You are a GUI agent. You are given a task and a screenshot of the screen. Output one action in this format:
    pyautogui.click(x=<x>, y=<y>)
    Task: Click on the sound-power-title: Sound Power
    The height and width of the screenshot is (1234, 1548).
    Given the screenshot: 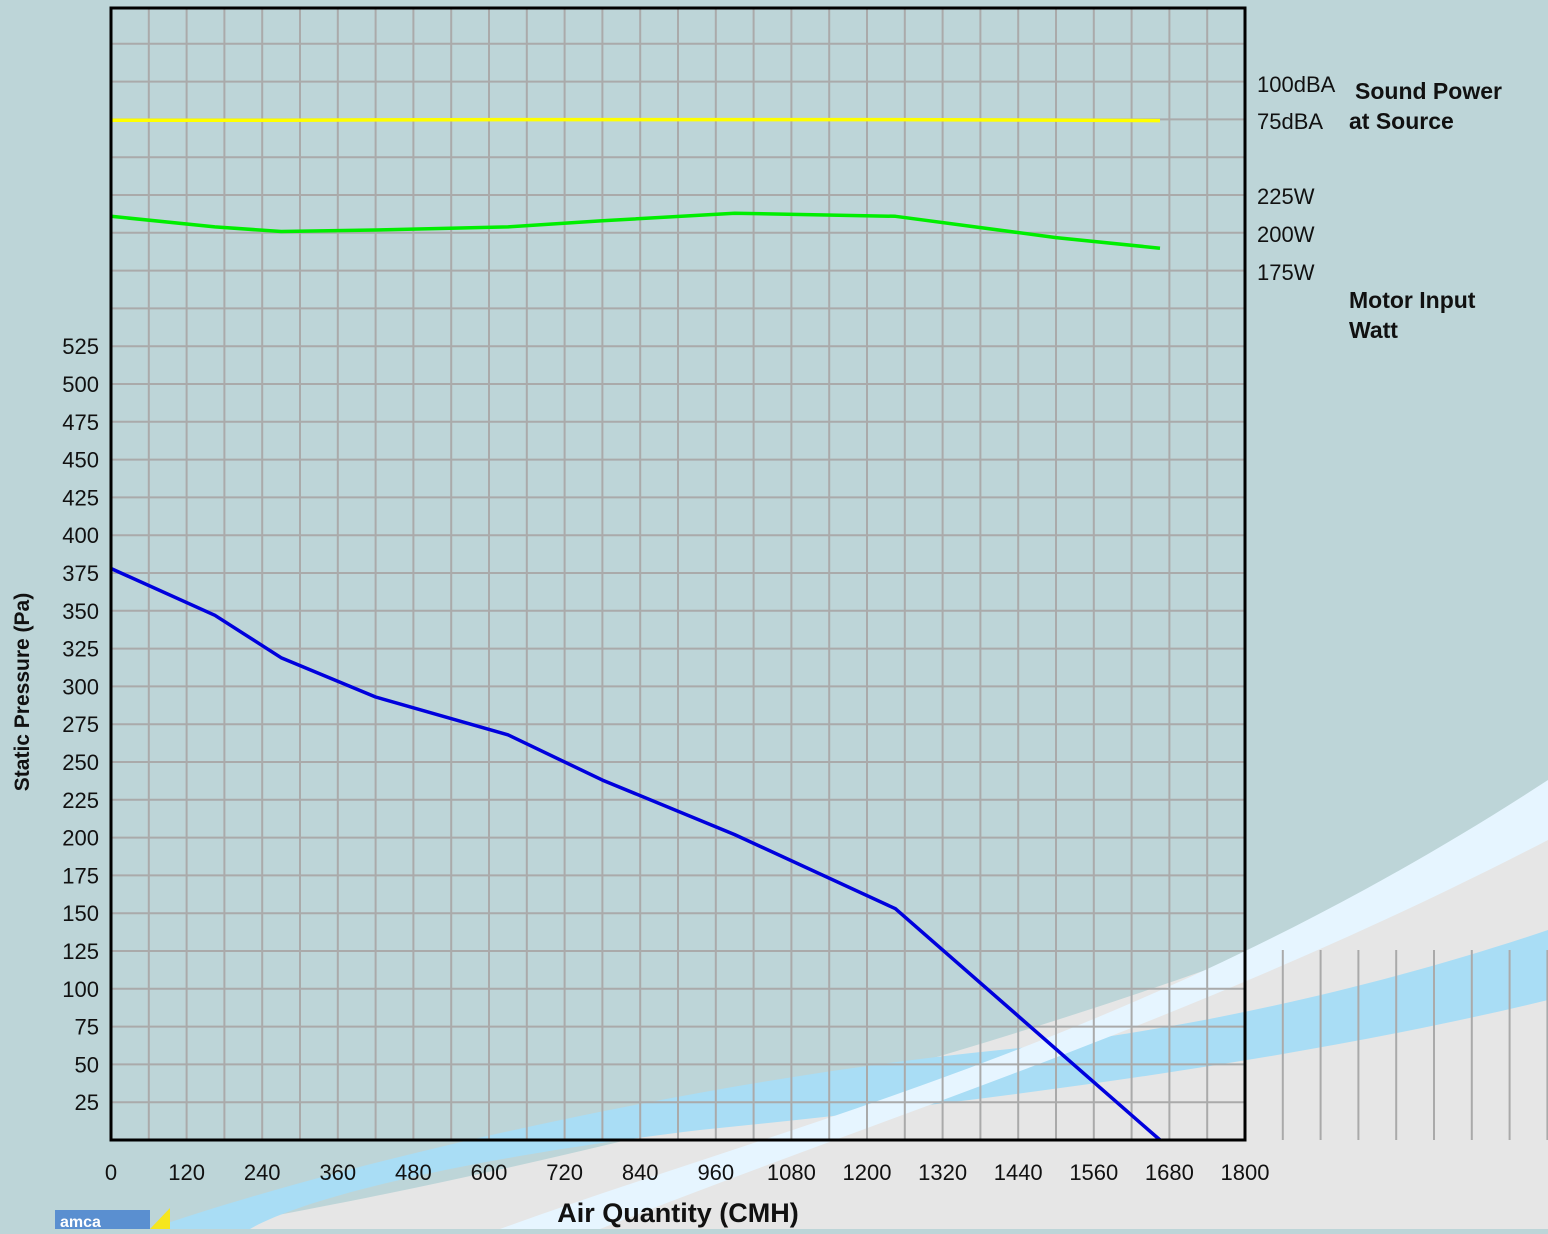 What is the action you would take?
    pyautogui.click(x=1428, y=91)
    